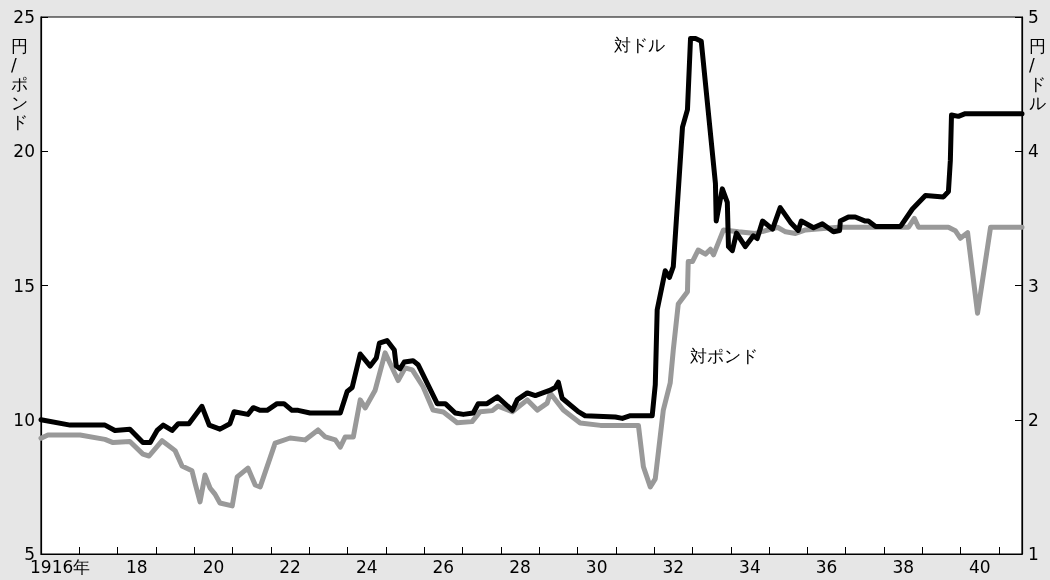  Describe the element at coordinates (980, 566) in the screenshot. I see `x-tick-label: 40` at that location.